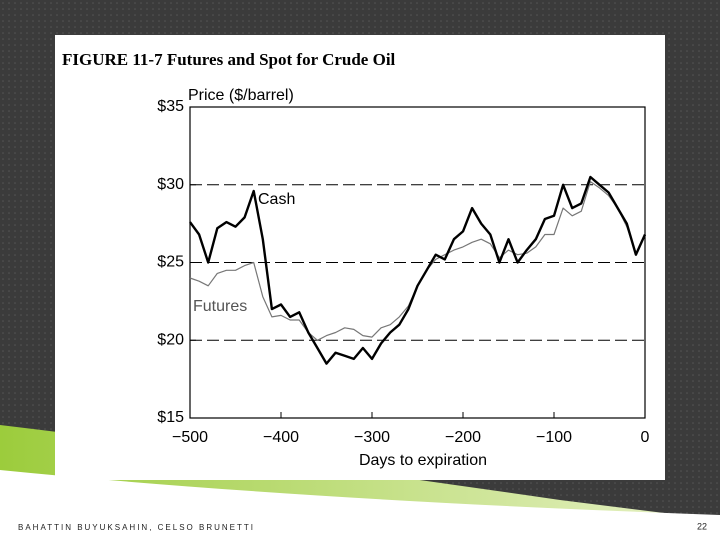 Image resolution: width=720 pixels, height=545 pixels. What do you see at coordinates (463, 437) in the screenshot?
I see `x-tick-label: −200` at bounding box center [463, 437].